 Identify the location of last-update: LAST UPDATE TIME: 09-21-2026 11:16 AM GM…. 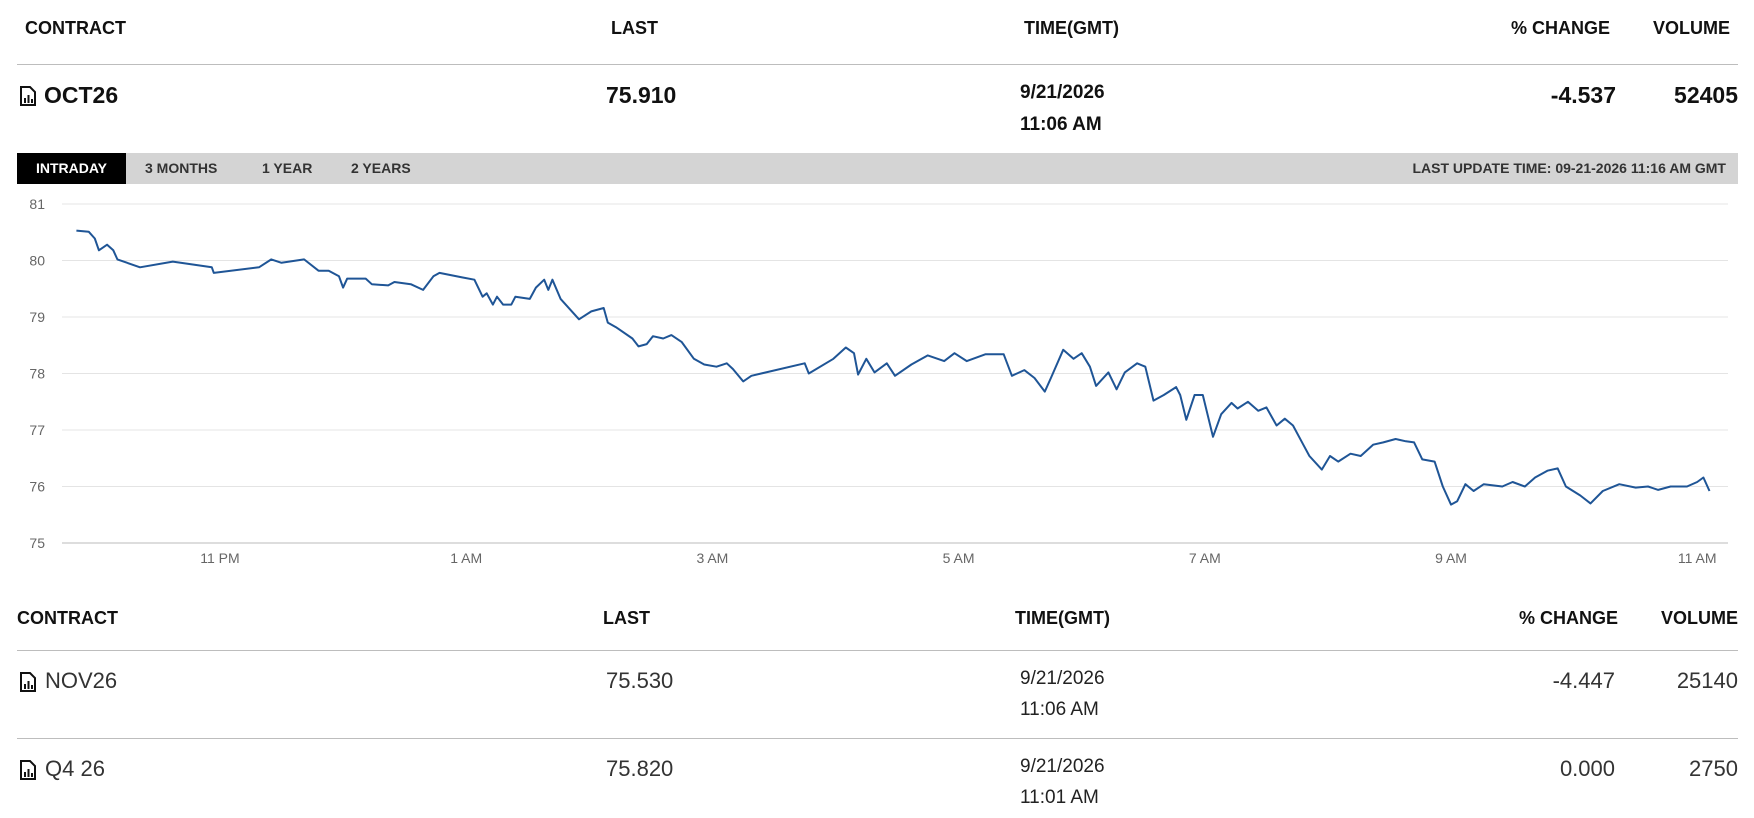
(1569, 168).